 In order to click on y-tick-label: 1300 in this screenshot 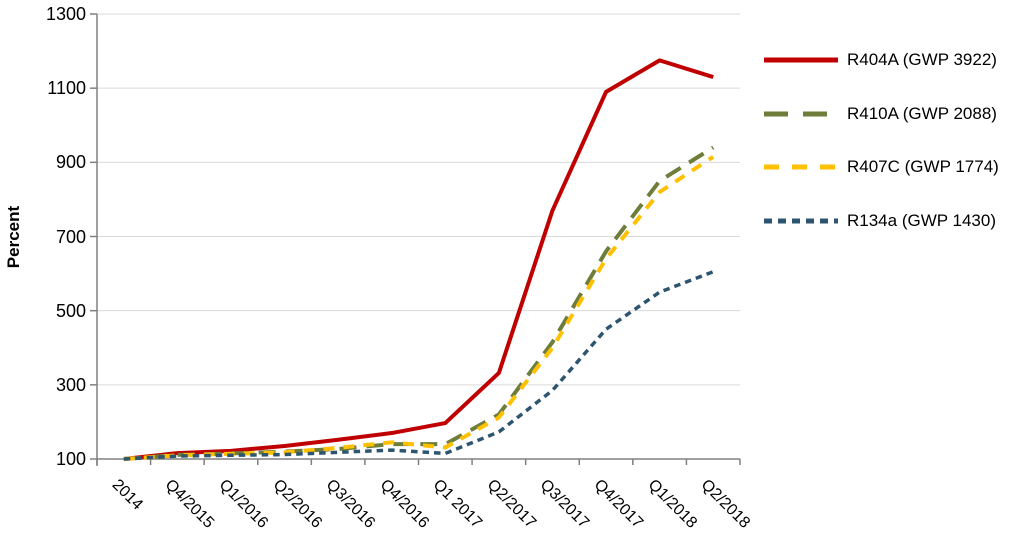, I will do `click(65, 14)`.